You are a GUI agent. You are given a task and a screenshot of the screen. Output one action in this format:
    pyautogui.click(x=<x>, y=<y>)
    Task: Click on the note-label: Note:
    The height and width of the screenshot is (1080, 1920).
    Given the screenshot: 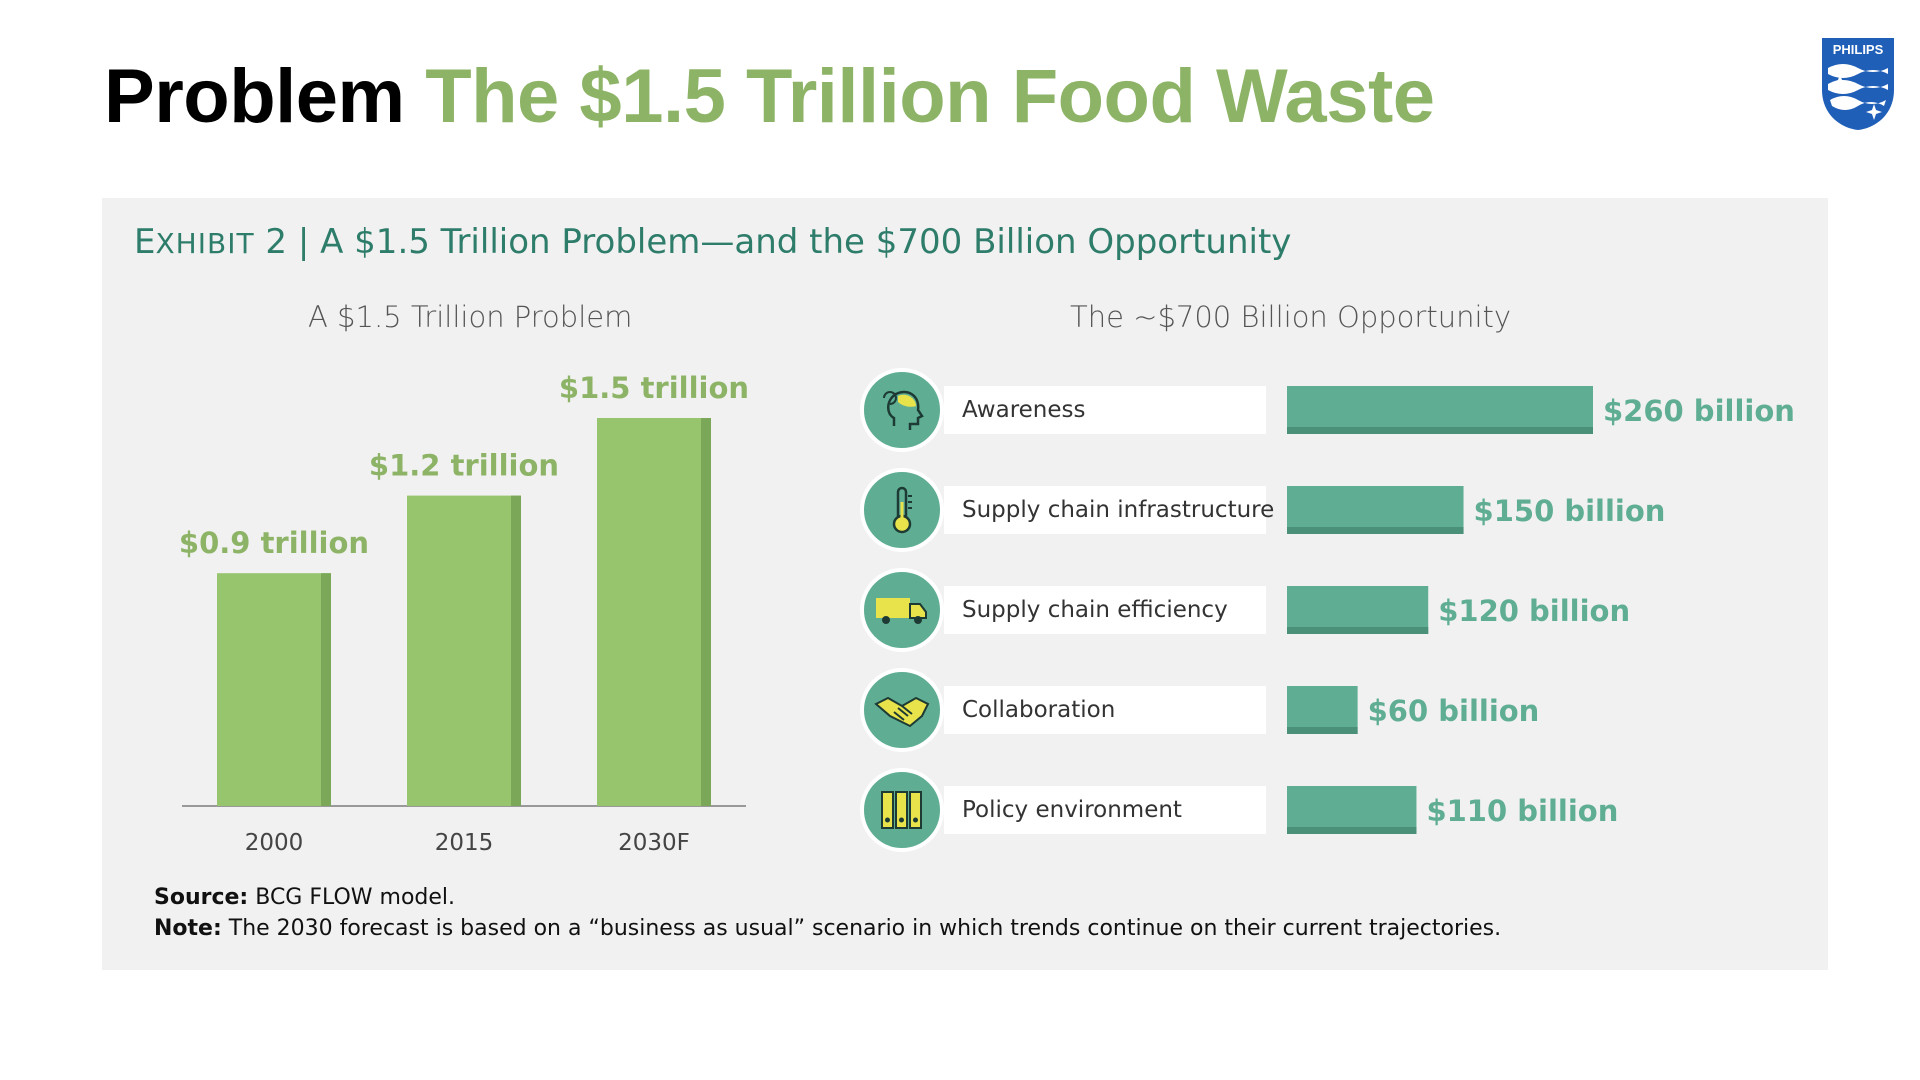 What is the action you would take?
    pyautogui.click(x=188, y=928)
    